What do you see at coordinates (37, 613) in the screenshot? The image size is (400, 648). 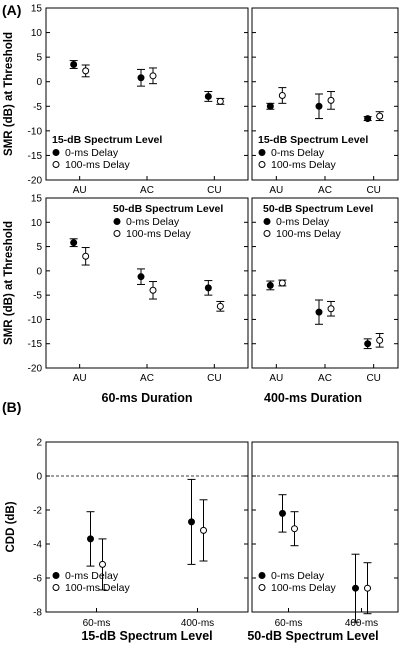 I see `y-tick-label: -8` at bounding box center [37, 613].